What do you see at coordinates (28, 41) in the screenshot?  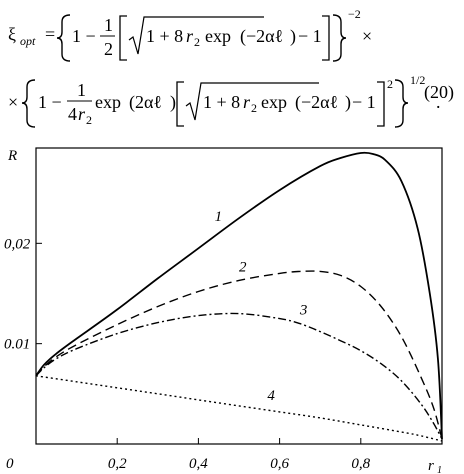 I see `eq-lhs-sub: opt` at bounding box center [28, 41].